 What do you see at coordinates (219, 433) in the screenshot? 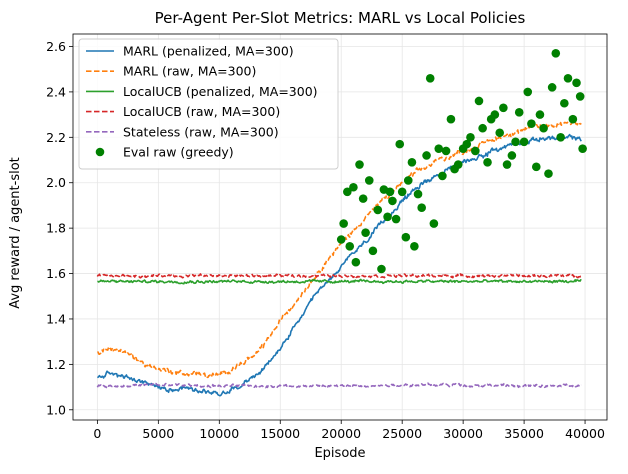
I see `x-tick-label: 10000` at bounding box center [219, 433].